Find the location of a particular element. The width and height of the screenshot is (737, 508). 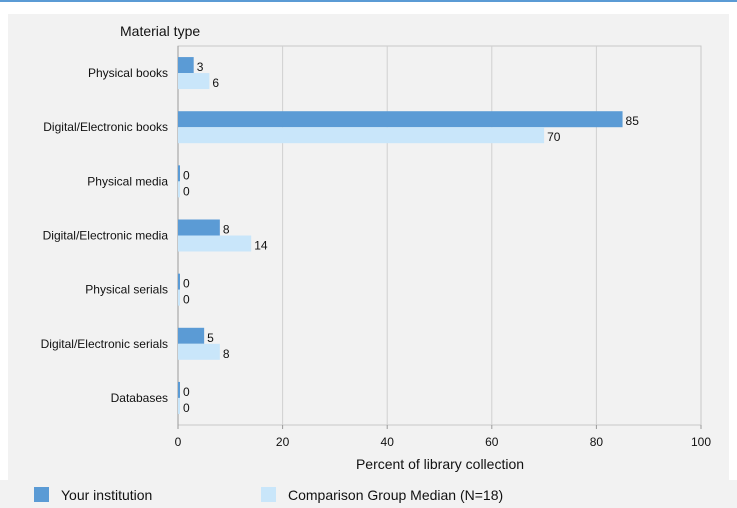

data-label: 6 is located at coordinates (215, 83).